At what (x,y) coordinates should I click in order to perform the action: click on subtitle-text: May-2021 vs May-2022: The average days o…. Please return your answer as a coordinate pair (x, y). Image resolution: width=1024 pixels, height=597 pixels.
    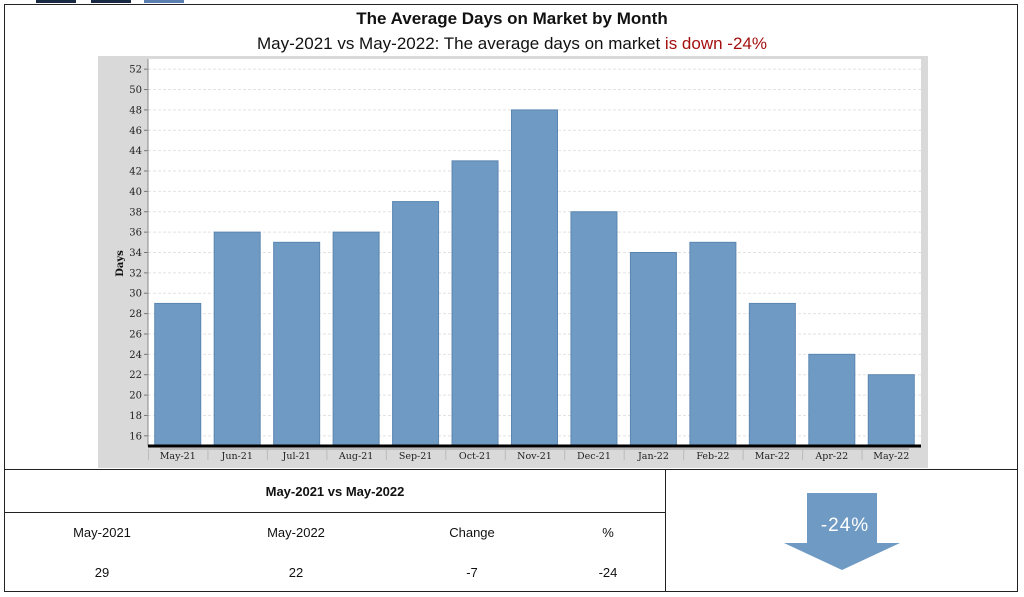
    Looking at the image, I should click on (461, 43).